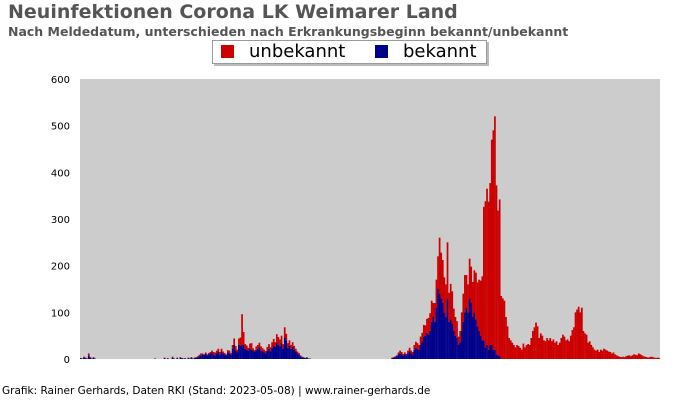  Describe the element at coordinates (349, 52) in the screenshot. I see `legend: unbekannt bekannt` at that location.